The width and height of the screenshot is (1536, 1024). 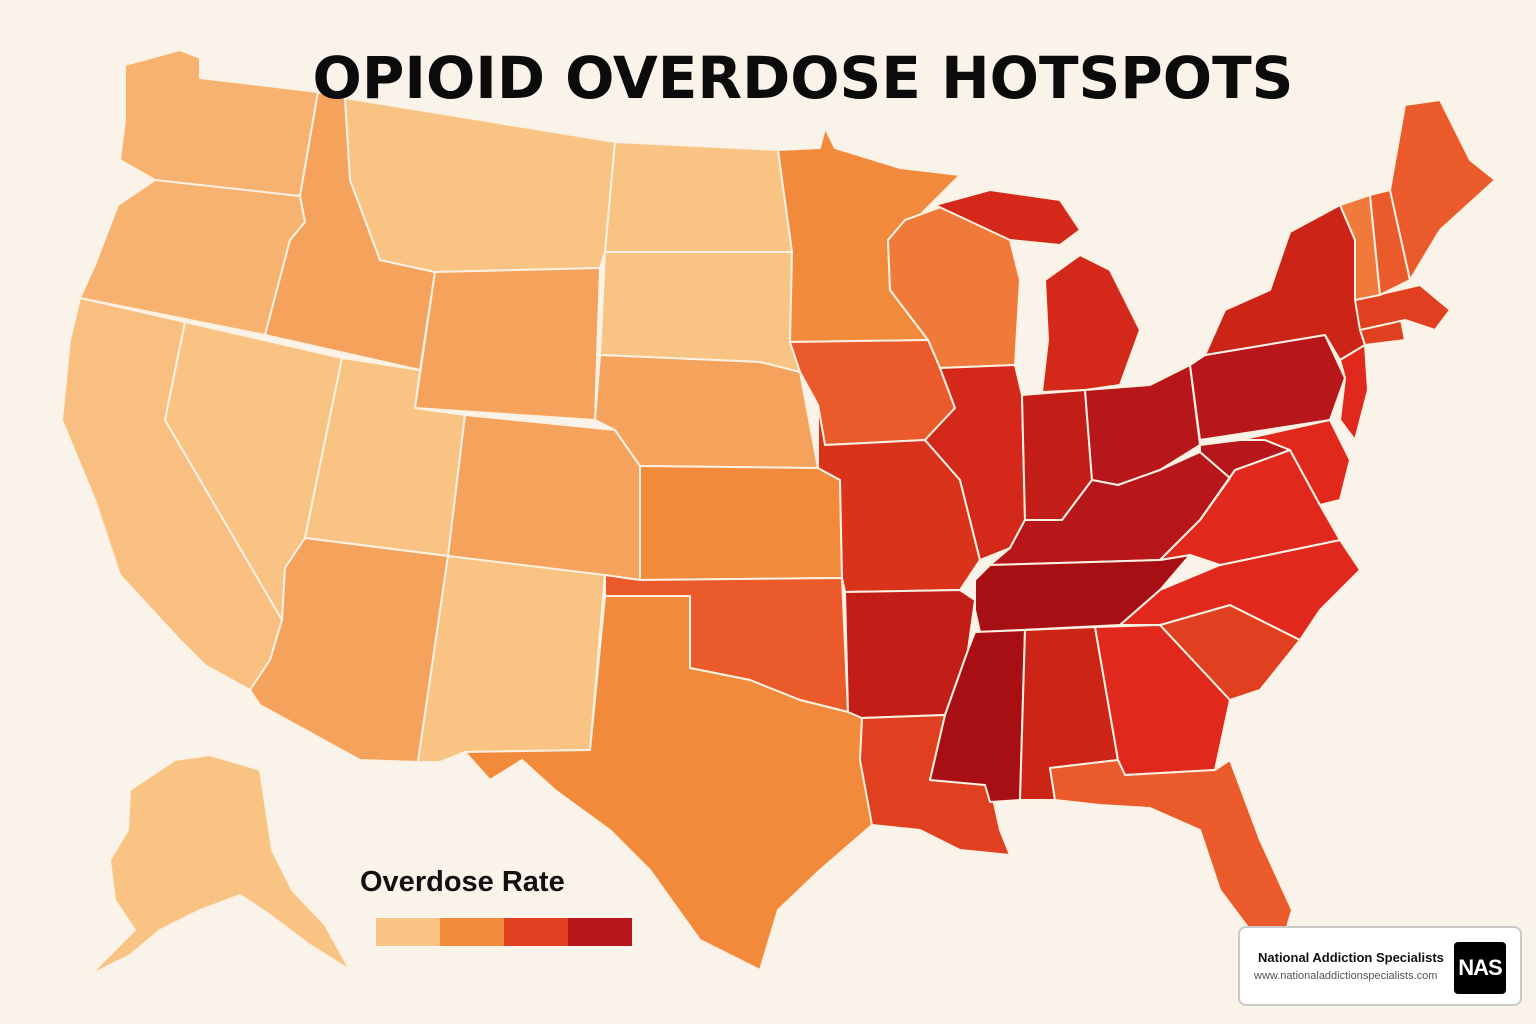 What do you see at coordinates (511, 659) in the screenshot?
I see `state-new-mexico` at bounding box center [511, 659].